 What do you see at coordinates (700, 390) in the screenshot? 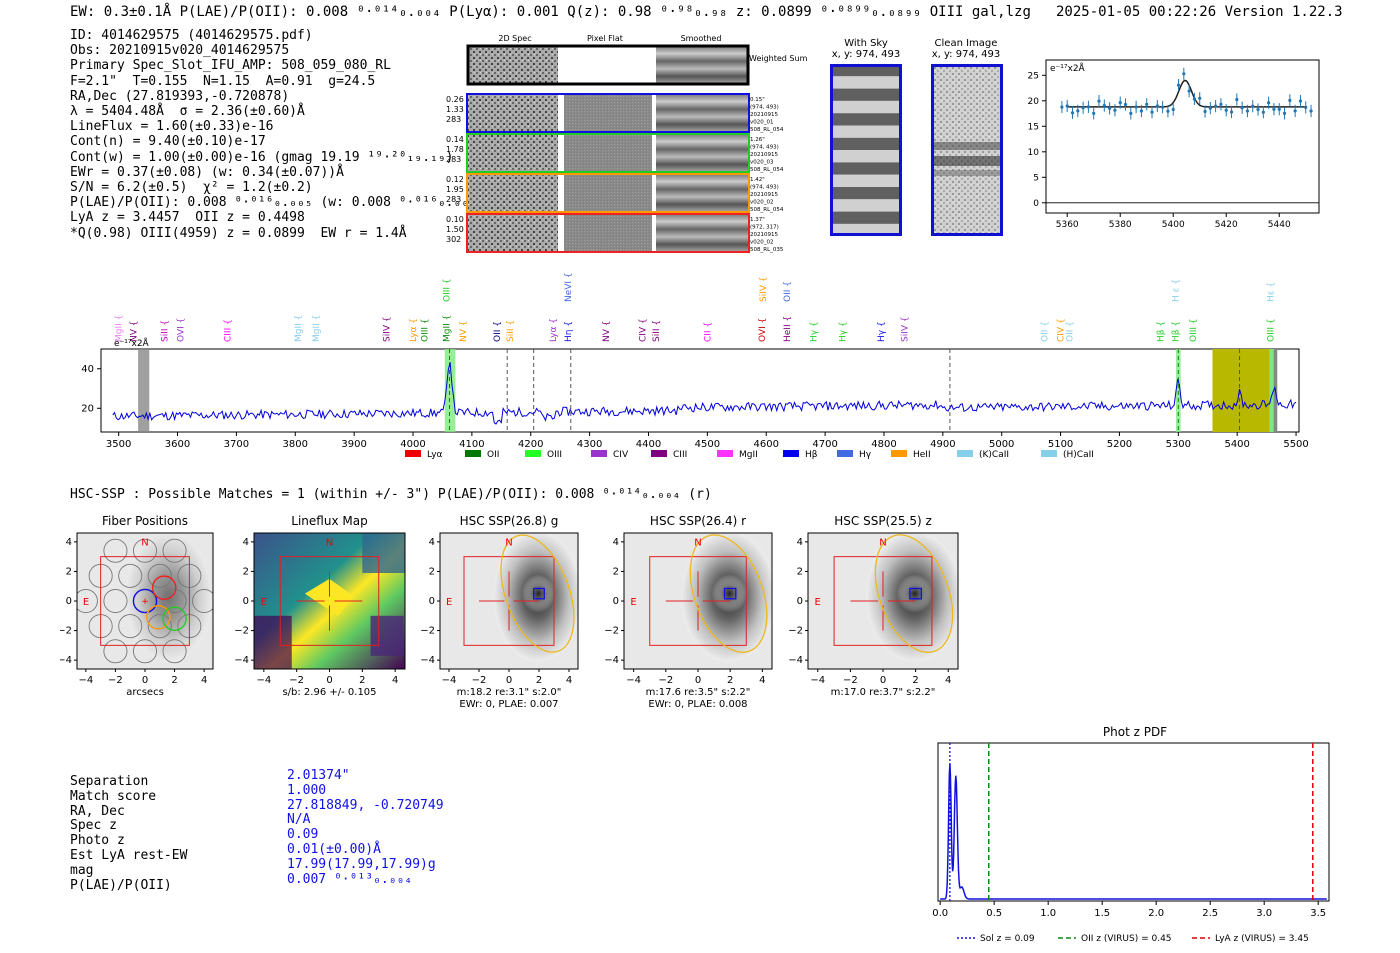
I see `full-spectrum-frame` at bounding box center [700, 390].